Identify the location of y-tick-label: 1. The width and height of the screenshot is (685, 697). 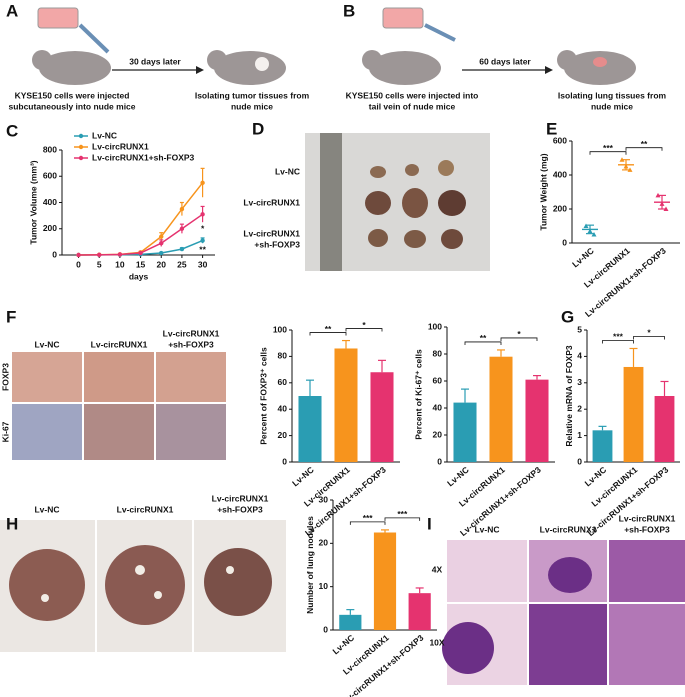
(579, 435).